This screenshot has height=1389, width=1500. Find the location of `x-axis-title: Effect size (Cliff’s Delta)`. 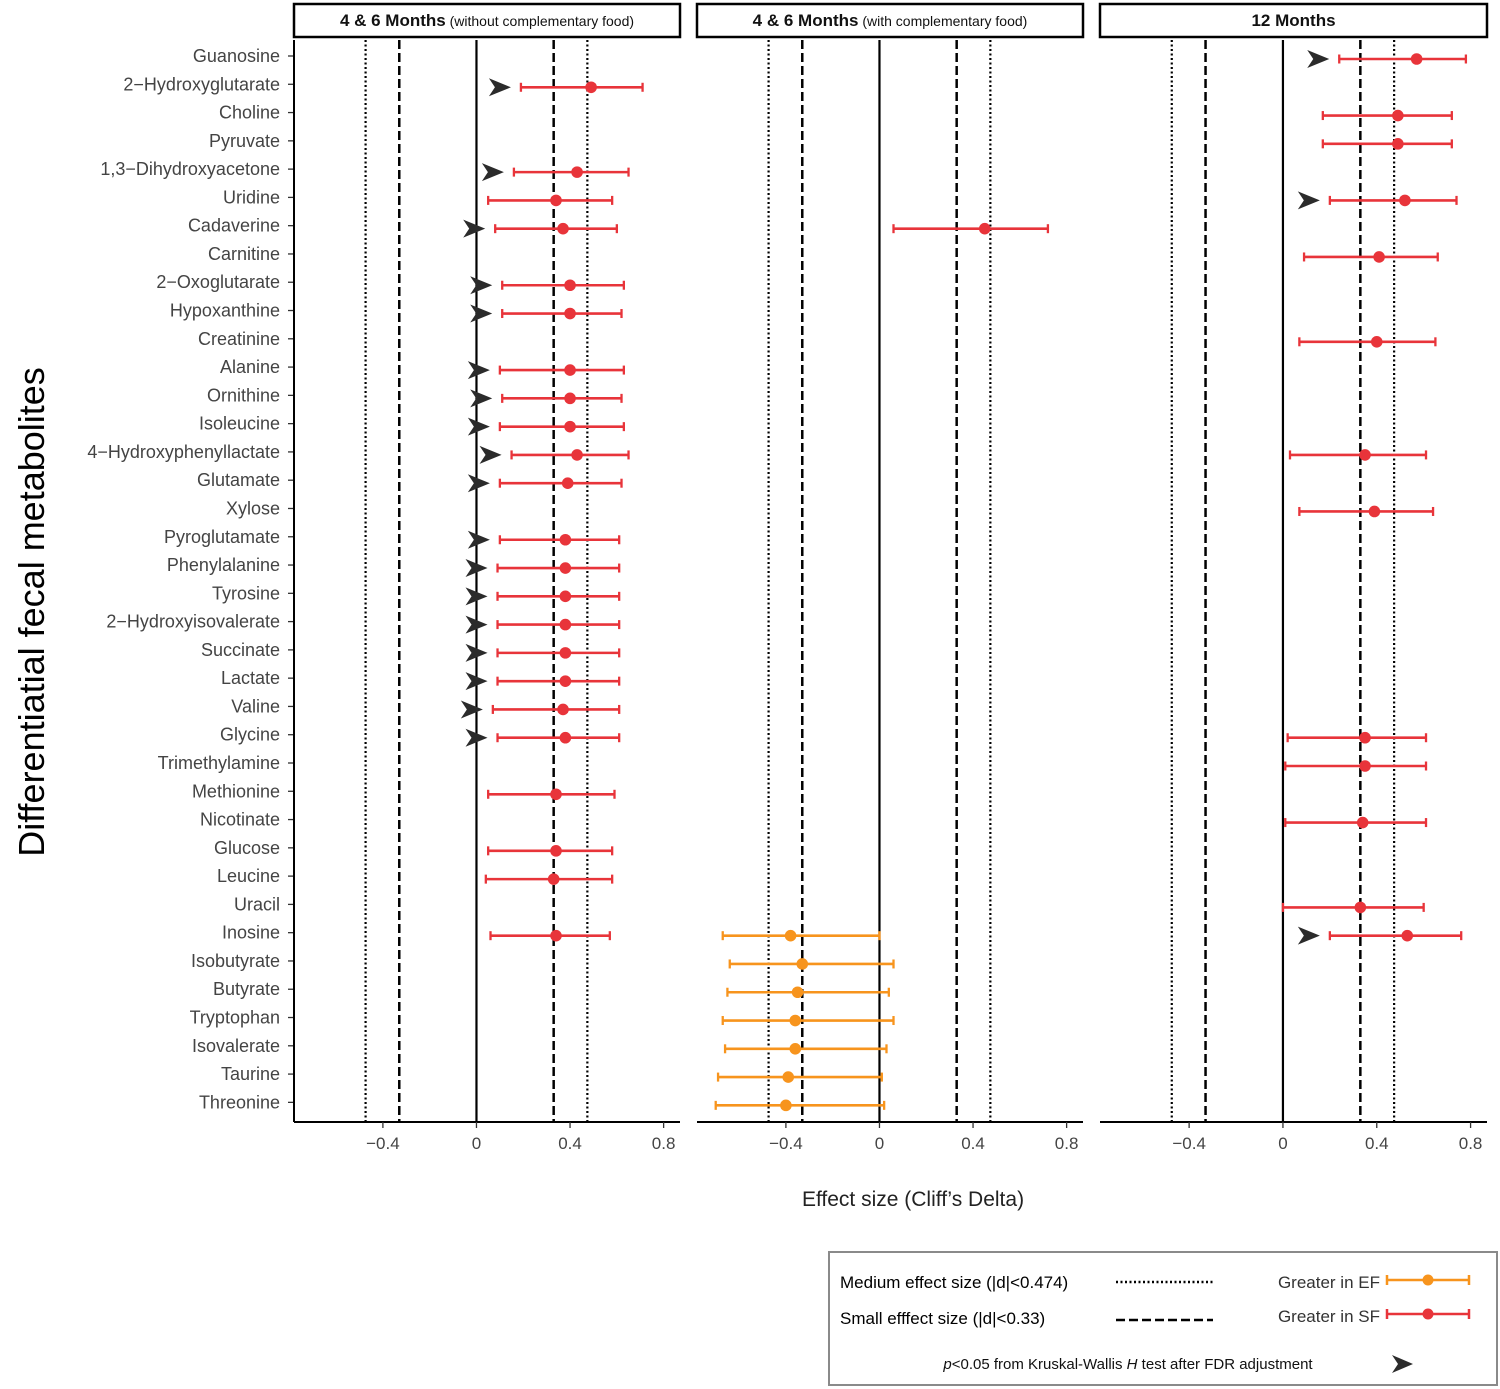

x-axis-title: Effect size (Cliff’s Delta) is located at coordinates (913, 1199).